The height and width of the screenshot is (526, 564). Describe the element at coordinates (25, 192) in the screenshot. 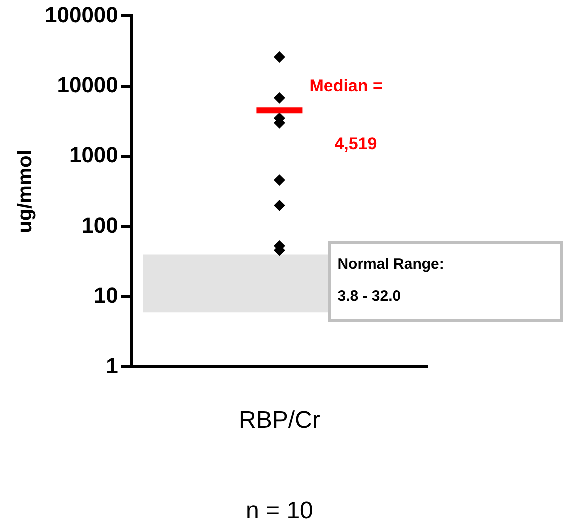

I see `y-axis-title: ug/mmol` at that location.